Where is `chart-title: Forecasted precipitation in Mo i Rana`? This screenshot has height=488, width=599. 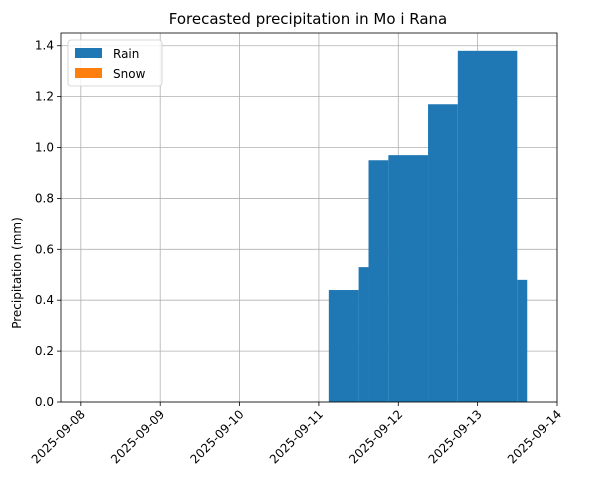 chart-title: Forecasted precipitation in Mo i Rana is located at coordinates (308, 19).